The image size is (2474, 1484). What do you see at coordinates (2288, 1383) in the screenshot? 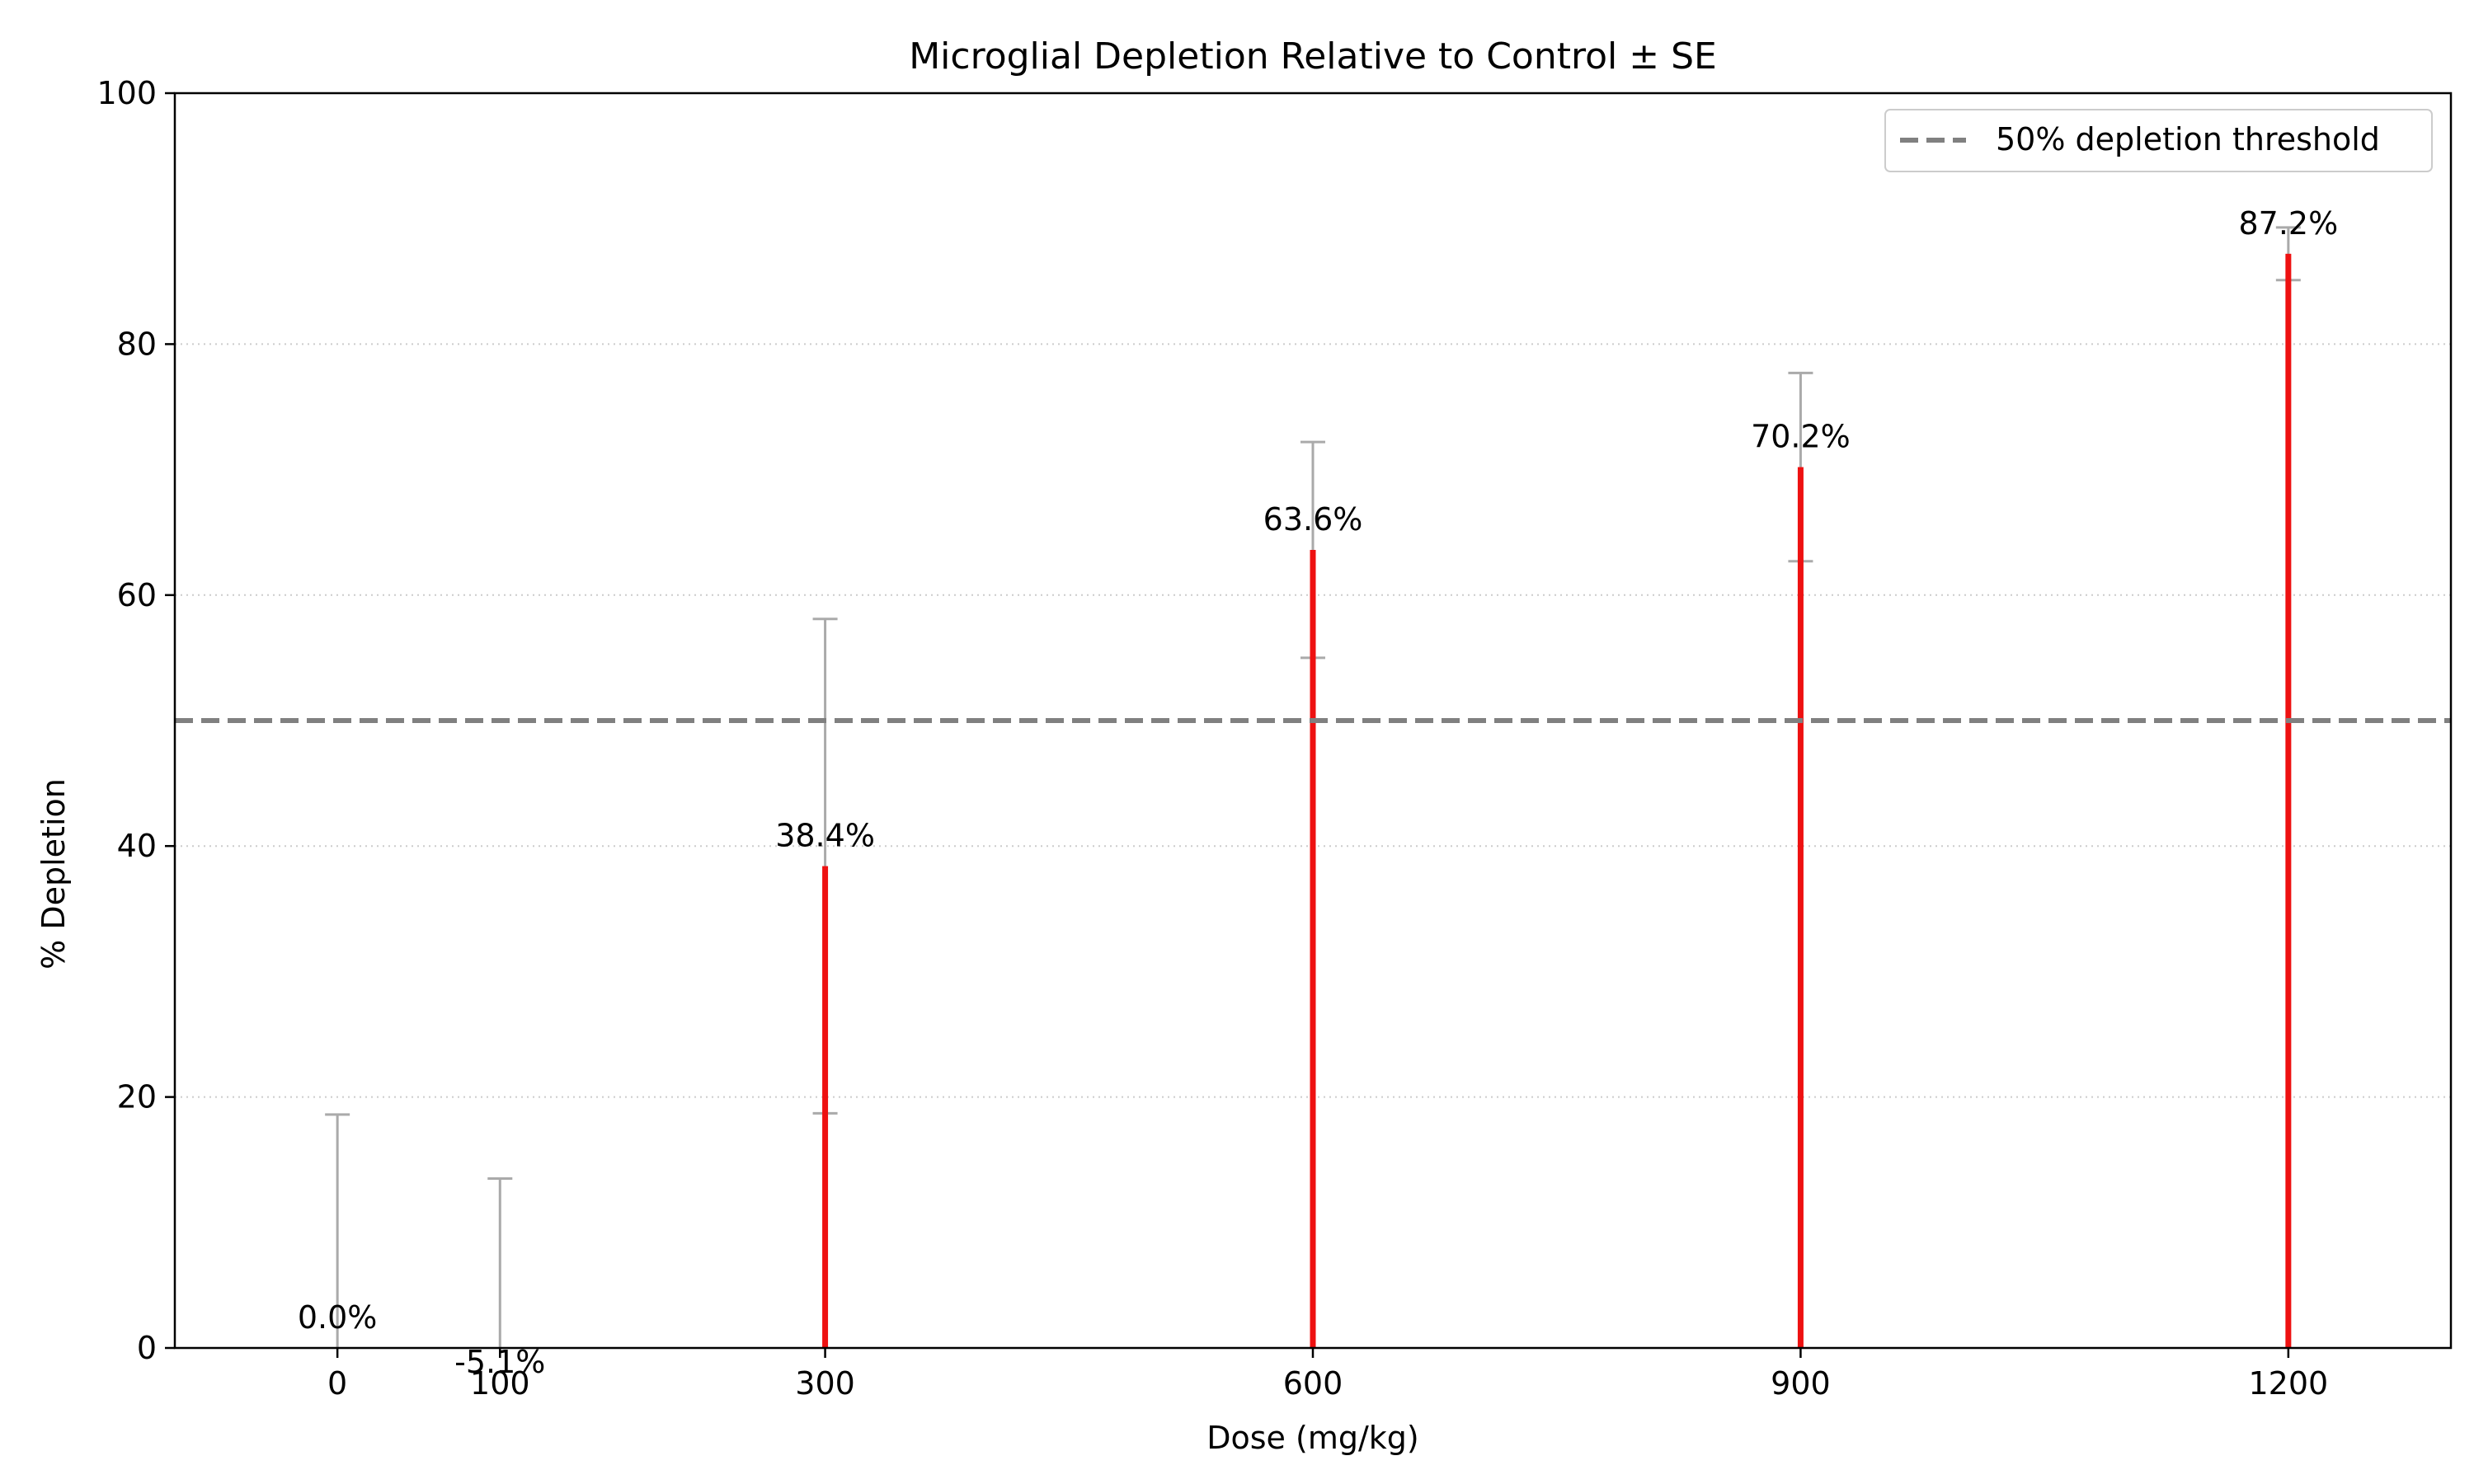
I see `x-tick-label: 1200` at bounding box center [2288, 1383].